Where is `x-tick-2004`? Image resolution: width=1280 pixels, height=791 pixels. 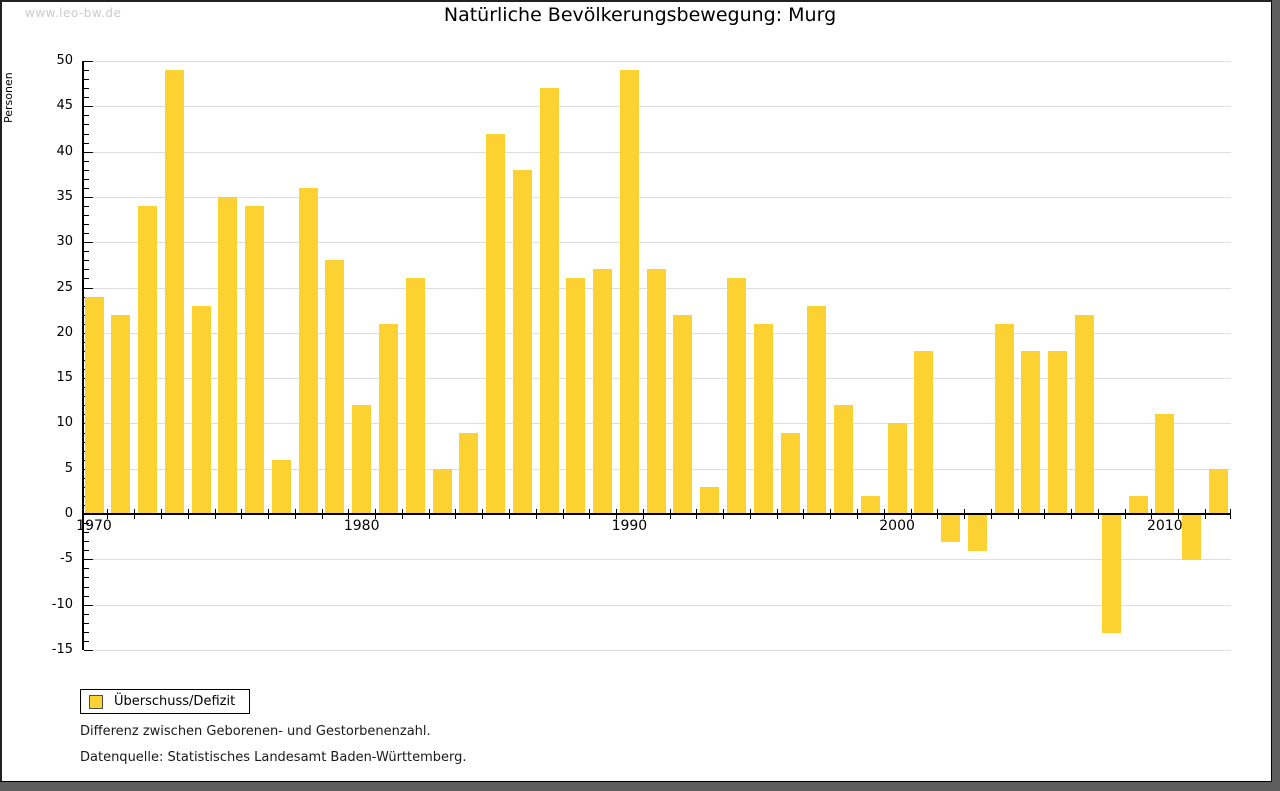
x-tick-2004 is located at coordinates (1018, 514).